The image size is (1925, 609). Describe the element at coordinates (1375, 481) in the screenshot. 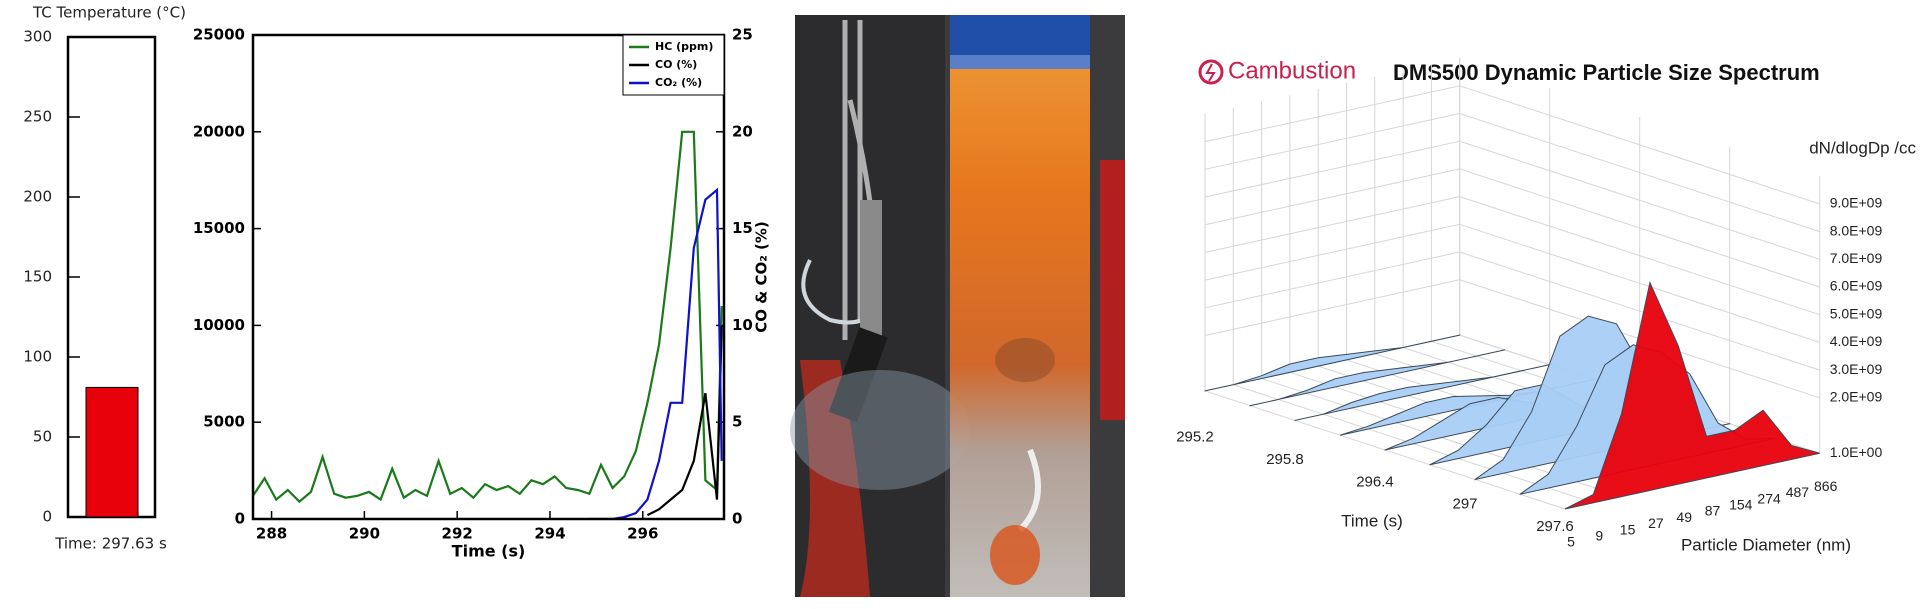

I see `x-tick-label: 296.4` at that location.